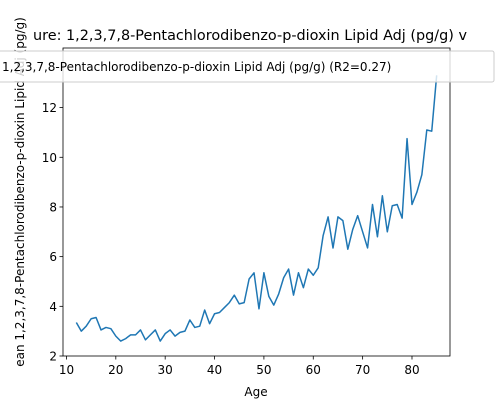 The width and height of the screenshot is (500, 400). I want to click on y-tick-label: 12, so click(49, 108).